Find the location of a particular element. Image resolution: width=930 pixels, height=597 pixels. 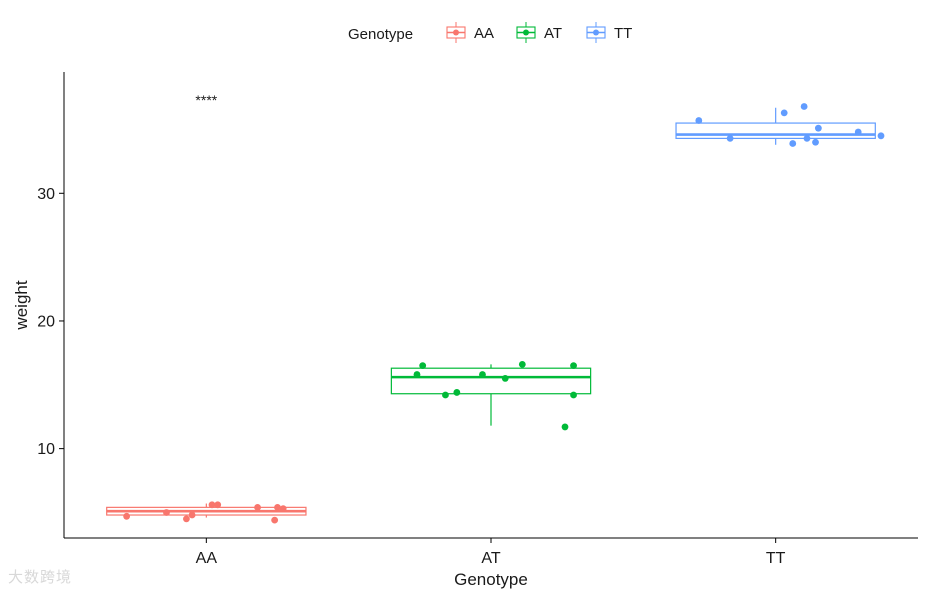

x-tick-label: AT is located at coordinates (490, 558).